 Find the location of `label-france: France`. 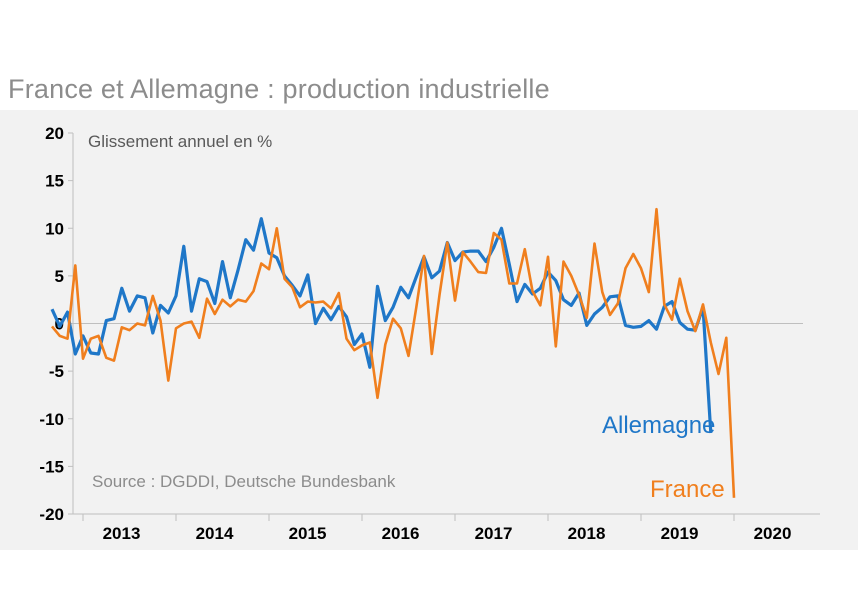

label-france: France is located at coordinates (687, 489).